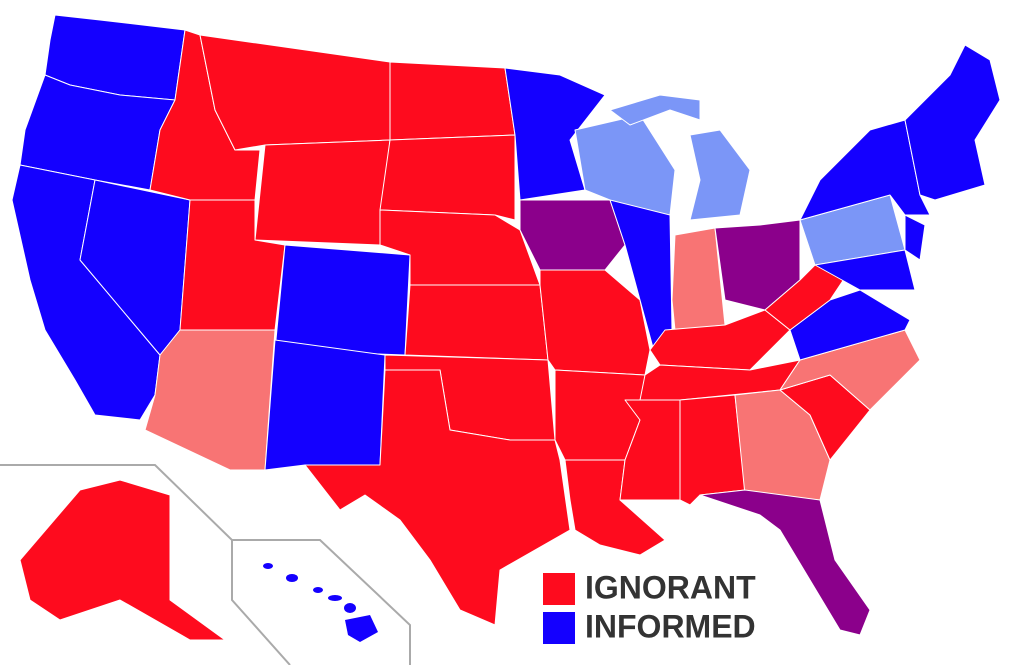 The width and height of the screenshot is (1024, 665). What do you see at coordinates (670, 587) in the screenshot?
I see `legend-label: IGNORANT` at bounding box center [670, 587].